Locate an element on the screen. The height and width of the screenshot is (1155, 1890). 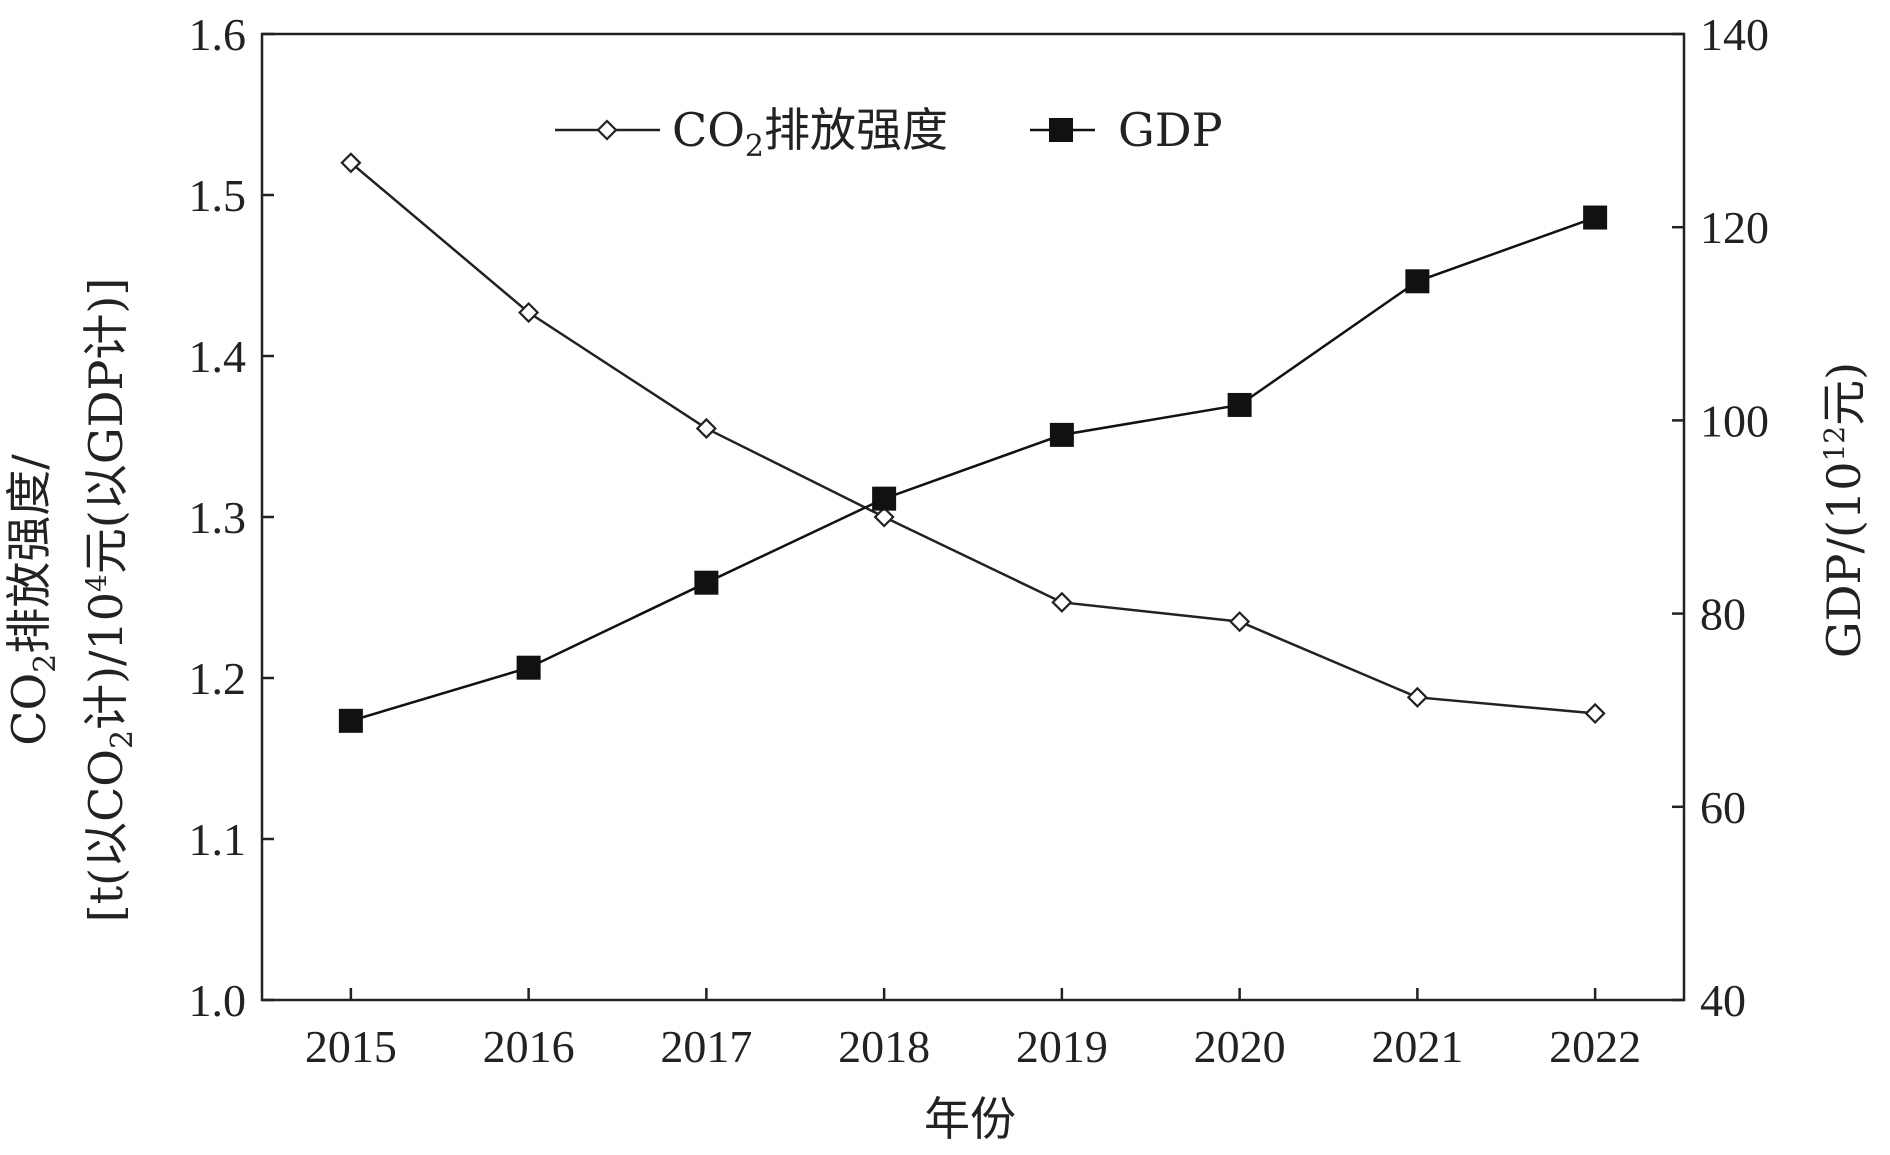
svg-text: [t(以CO2计)/104元(以GDP计)] is located at coordinates (109, 600).